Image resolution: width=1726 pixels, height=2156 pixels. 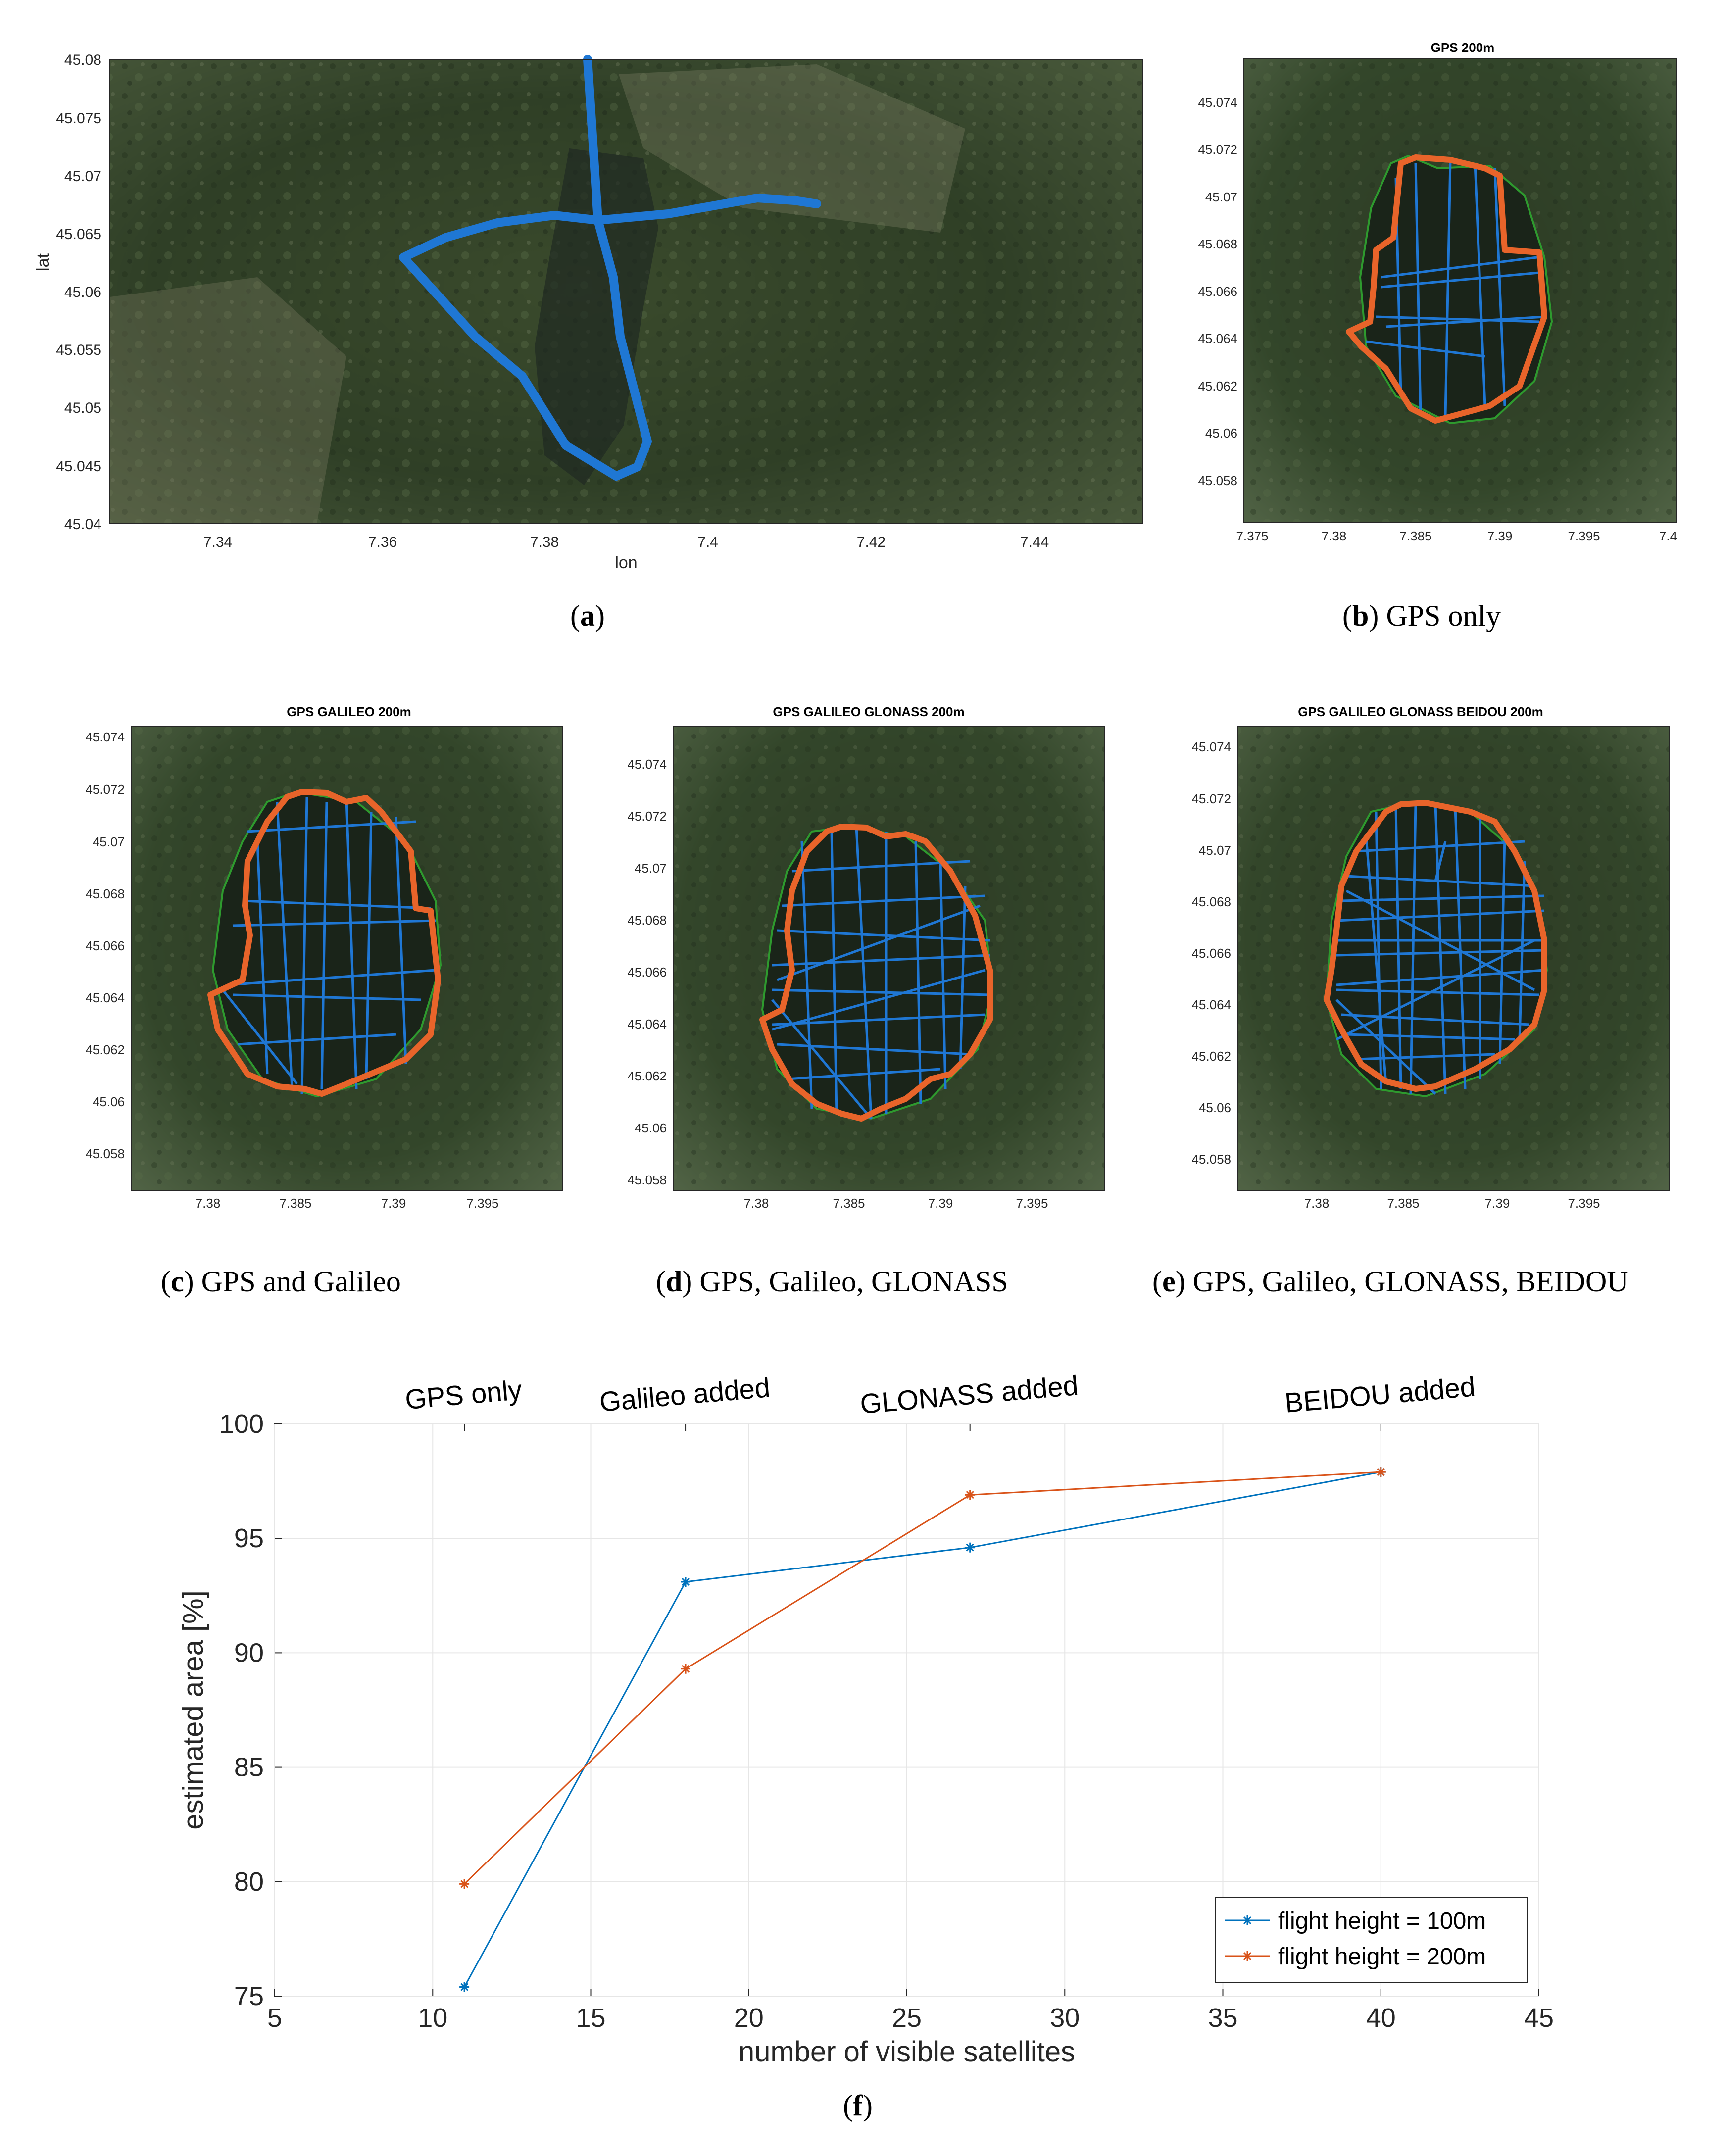 I want to click on panel-c-ytick: 45.058, so click(x=105, y=1153).